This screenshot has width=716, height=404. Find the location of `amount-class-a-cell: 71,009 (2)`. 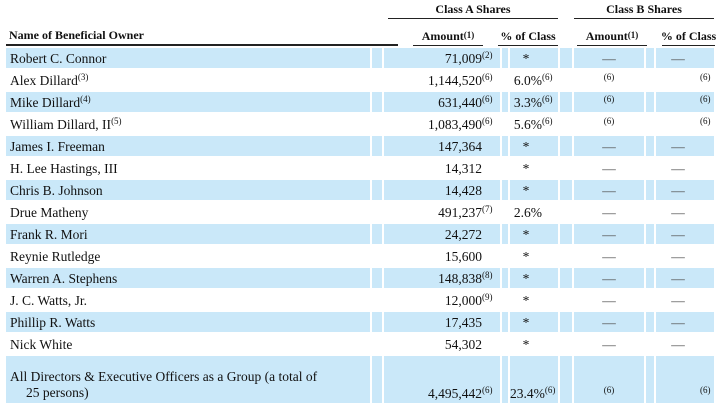

amount-class-a-cell: 71,009 (2) is located at coordinates (442, 58).